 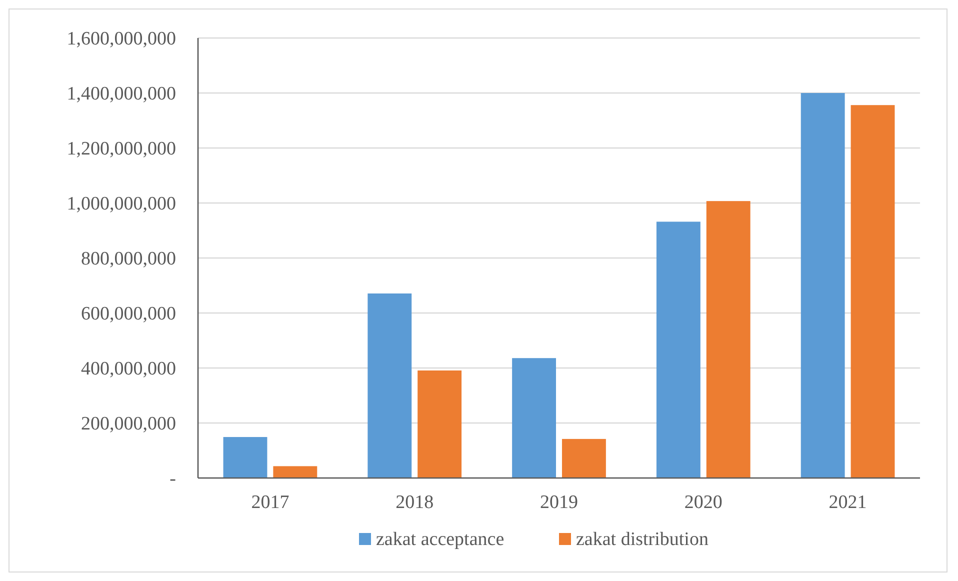 What do you see at coordinates (121, 149) in the screenshot?
I see `y-tick-label: 1,200,000,000` at bounding box center [121, 149].